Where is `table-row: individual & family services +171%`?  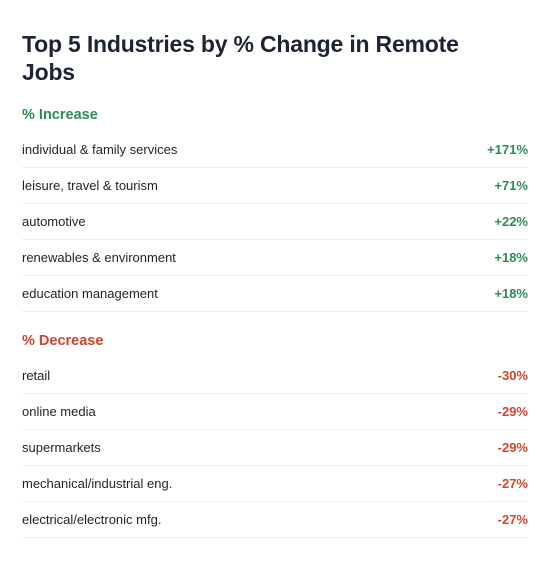
table-row: individual & family services +171% is located at coordinates (275, 150).